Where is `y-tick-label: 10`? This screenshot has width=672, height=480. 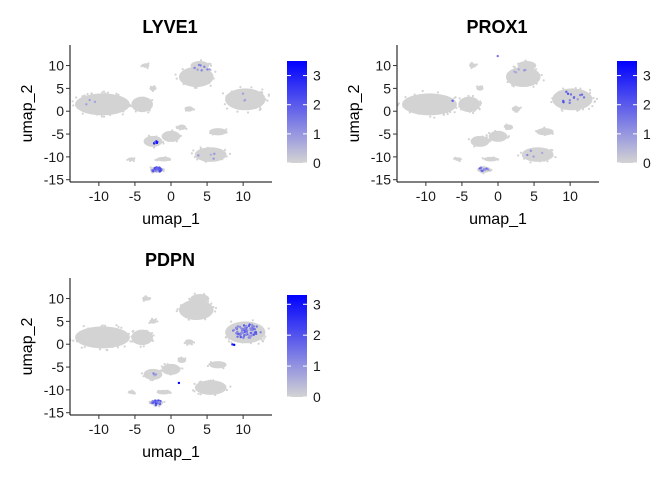 y-tick-label: 10 is located at coordinates (383, 66).